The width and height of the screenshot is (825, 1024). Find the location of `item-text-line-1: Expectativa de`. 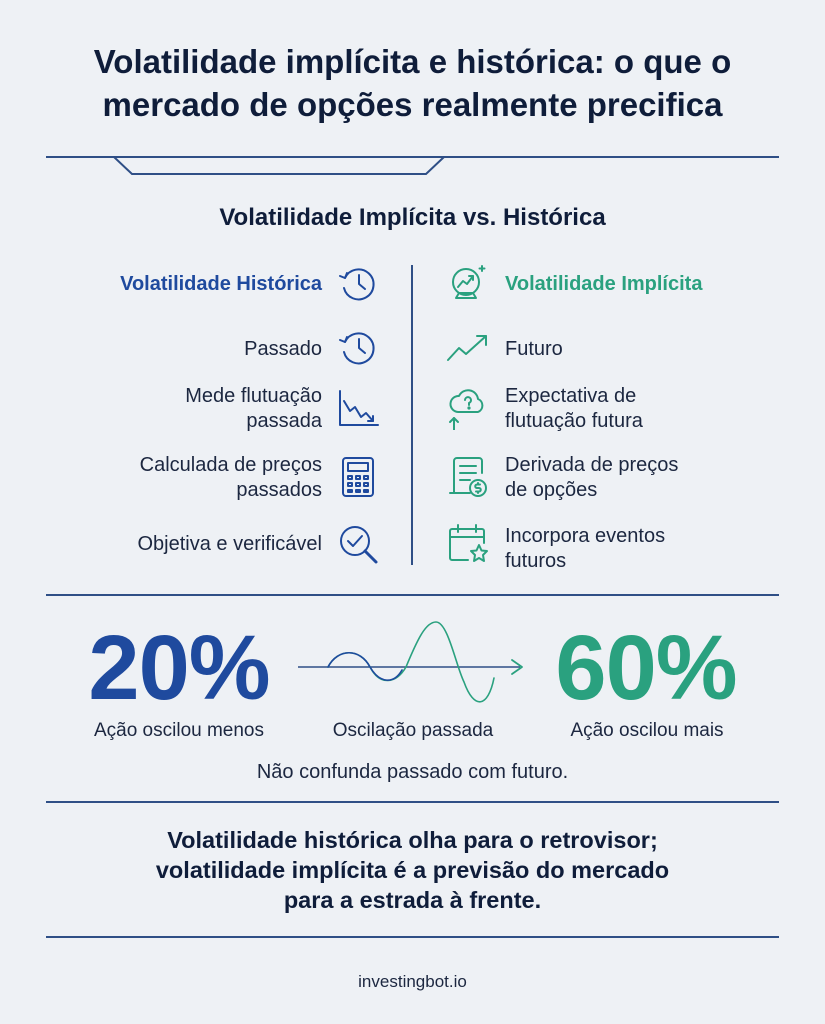

item-text-line-1: Expectativa de is located at coordinates (571, 396).